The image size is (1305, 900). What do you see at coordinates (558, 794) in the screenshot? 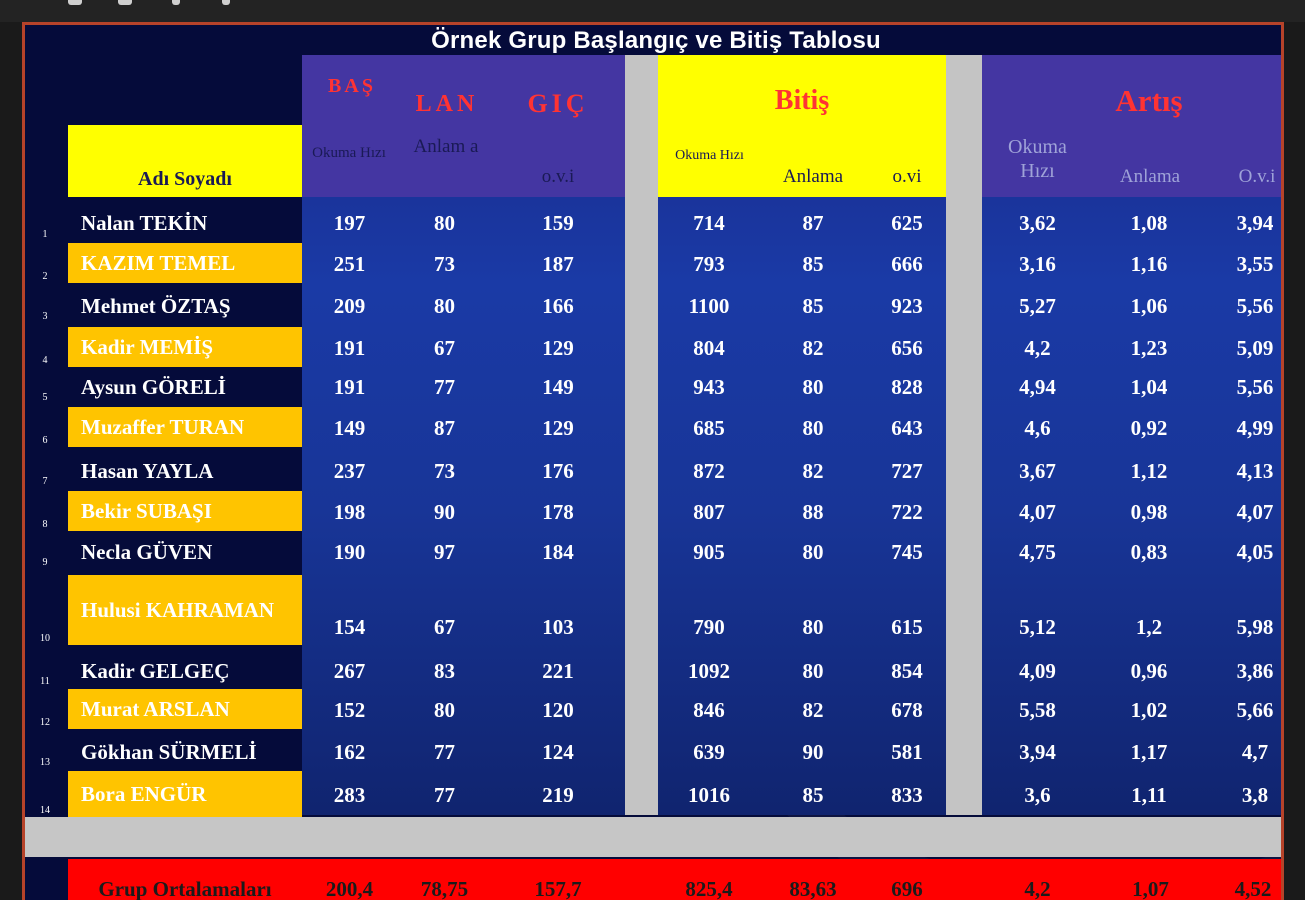
I see `row-value-b3: 219` at bounding box center [558, 794].